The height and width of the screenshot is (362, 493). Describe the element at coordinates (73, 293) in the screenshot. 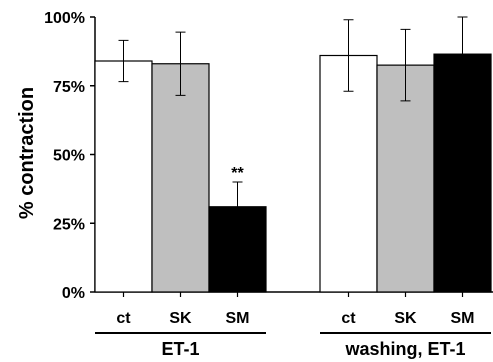

I see `y-tick-label: 0%` at that location.